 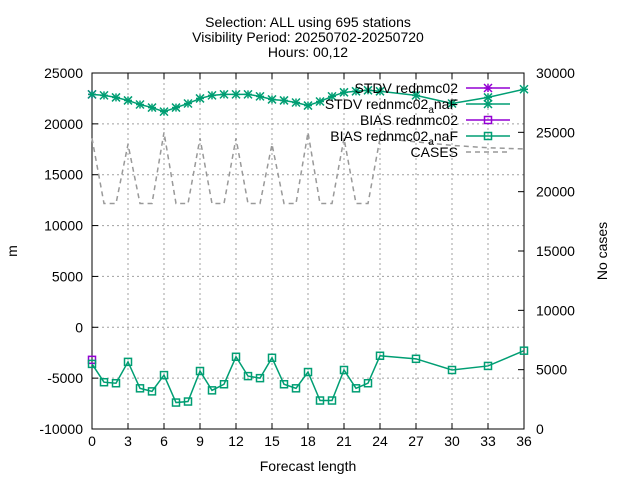 What do you see at coordinates (63, 124) in the screenshot?
I see `y-tick-label: 20000` at bounding box center [63, 124].